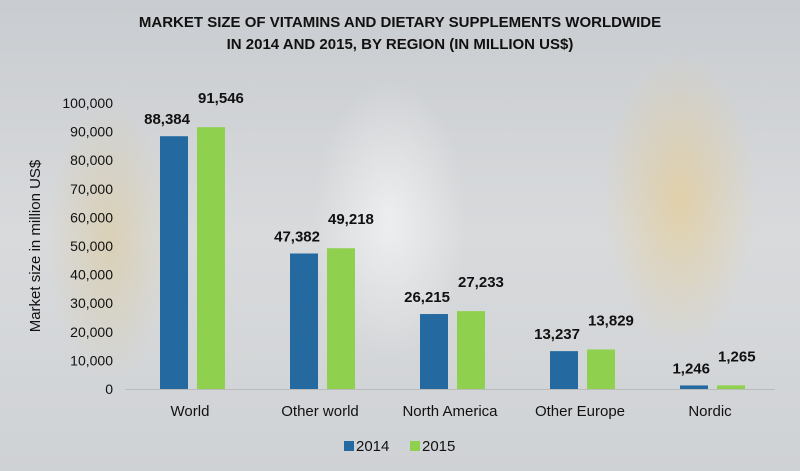  What do you see at coordinates (91, 360) in the screenshot?
I see `y-tick-label: 10,000` at bounding box center [91, 360].